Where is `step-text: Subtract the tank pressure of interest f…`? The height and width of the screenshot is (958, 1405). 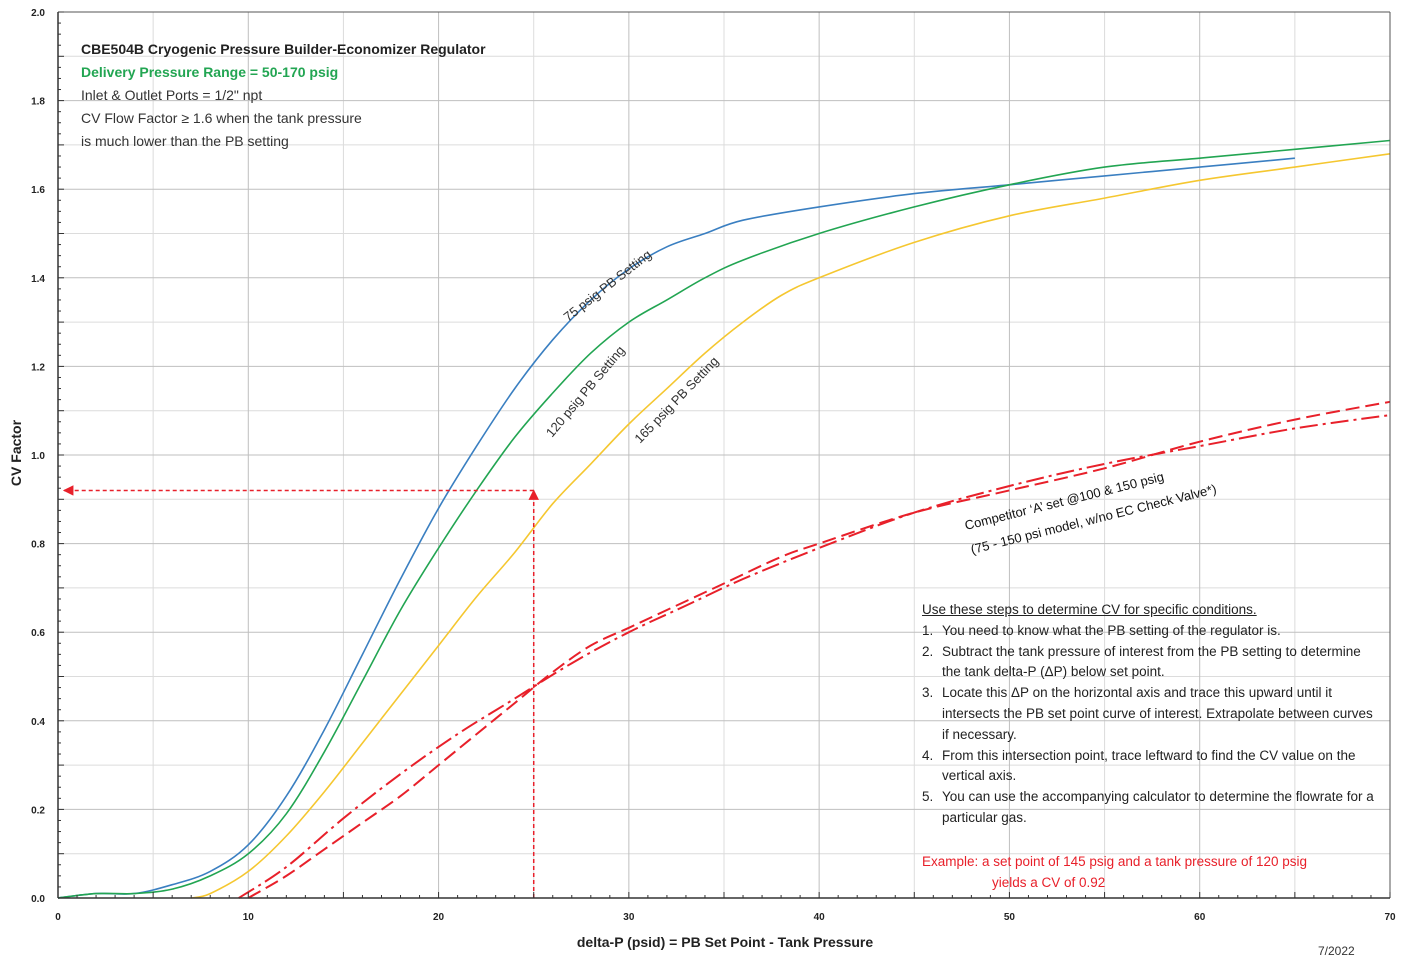
step-text: Subtract the tank pressure of interest f… is located at coordinates (1151, 661).